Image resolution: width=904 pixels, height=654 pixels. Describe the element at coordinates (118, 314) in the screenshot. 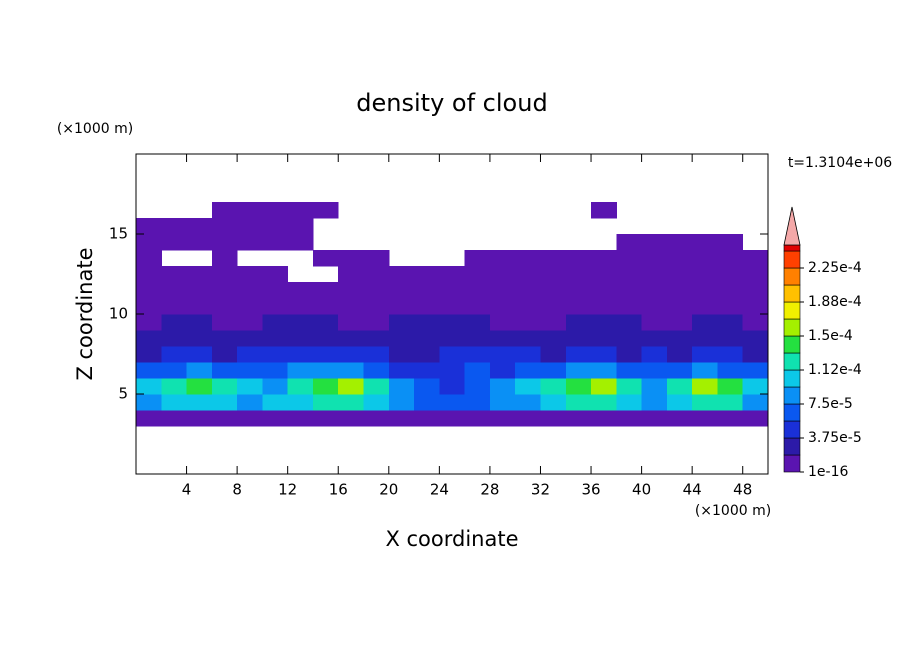

I see `y-tick-label: 10` at that location.